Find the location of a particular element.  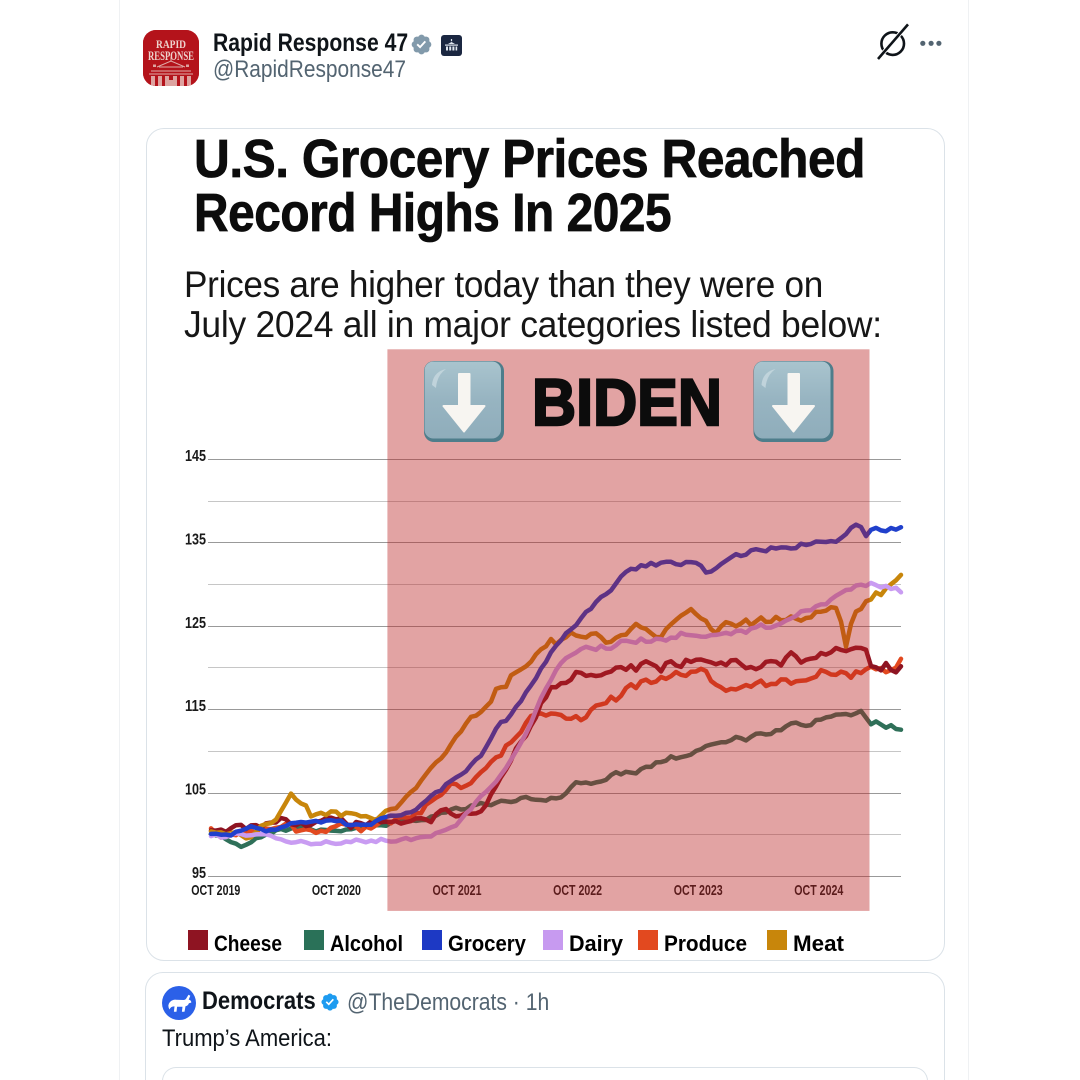

svg-text: 105 is located at coordinates (195, 790).